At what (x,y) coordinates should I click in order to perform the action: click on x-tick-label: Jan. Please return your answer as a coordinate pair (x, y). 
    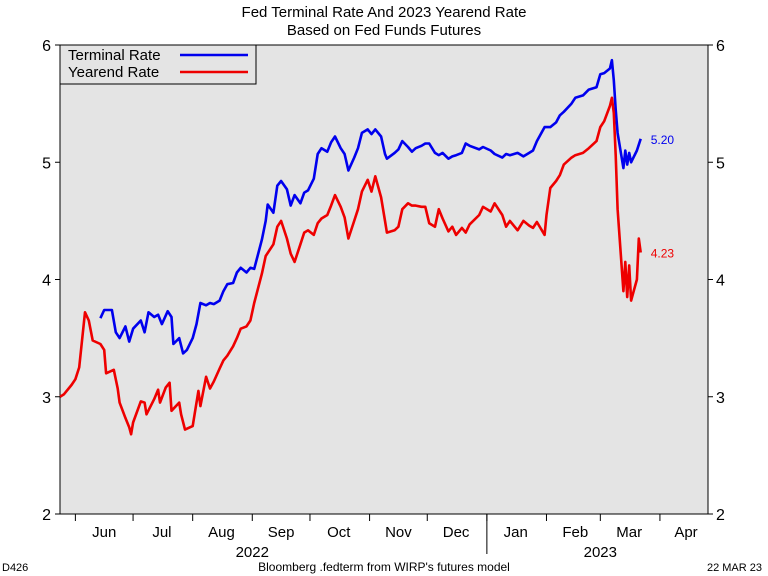
    Looking at the image, I should click on (516, 532).